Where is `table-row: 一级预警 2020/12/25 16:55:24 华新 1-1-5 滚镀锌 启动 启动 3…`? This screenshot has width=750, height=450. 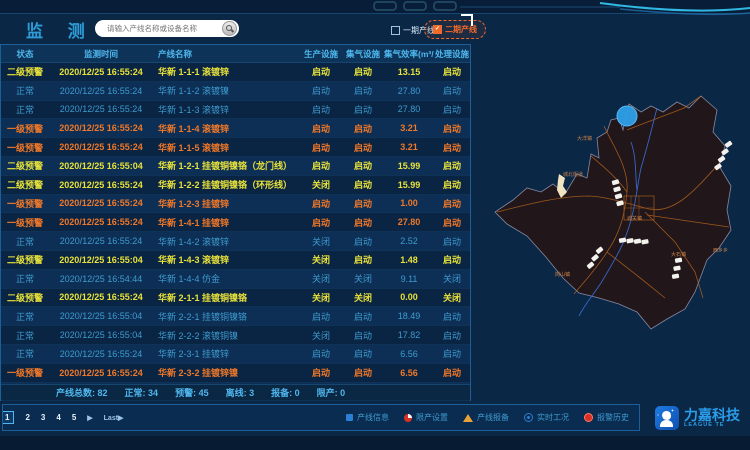 table-row: 一级预警 2020/12/25 16:55:24 华新 1-1-5 滚镀锌 启动 启动 3… is located at coordinates (235, 147).